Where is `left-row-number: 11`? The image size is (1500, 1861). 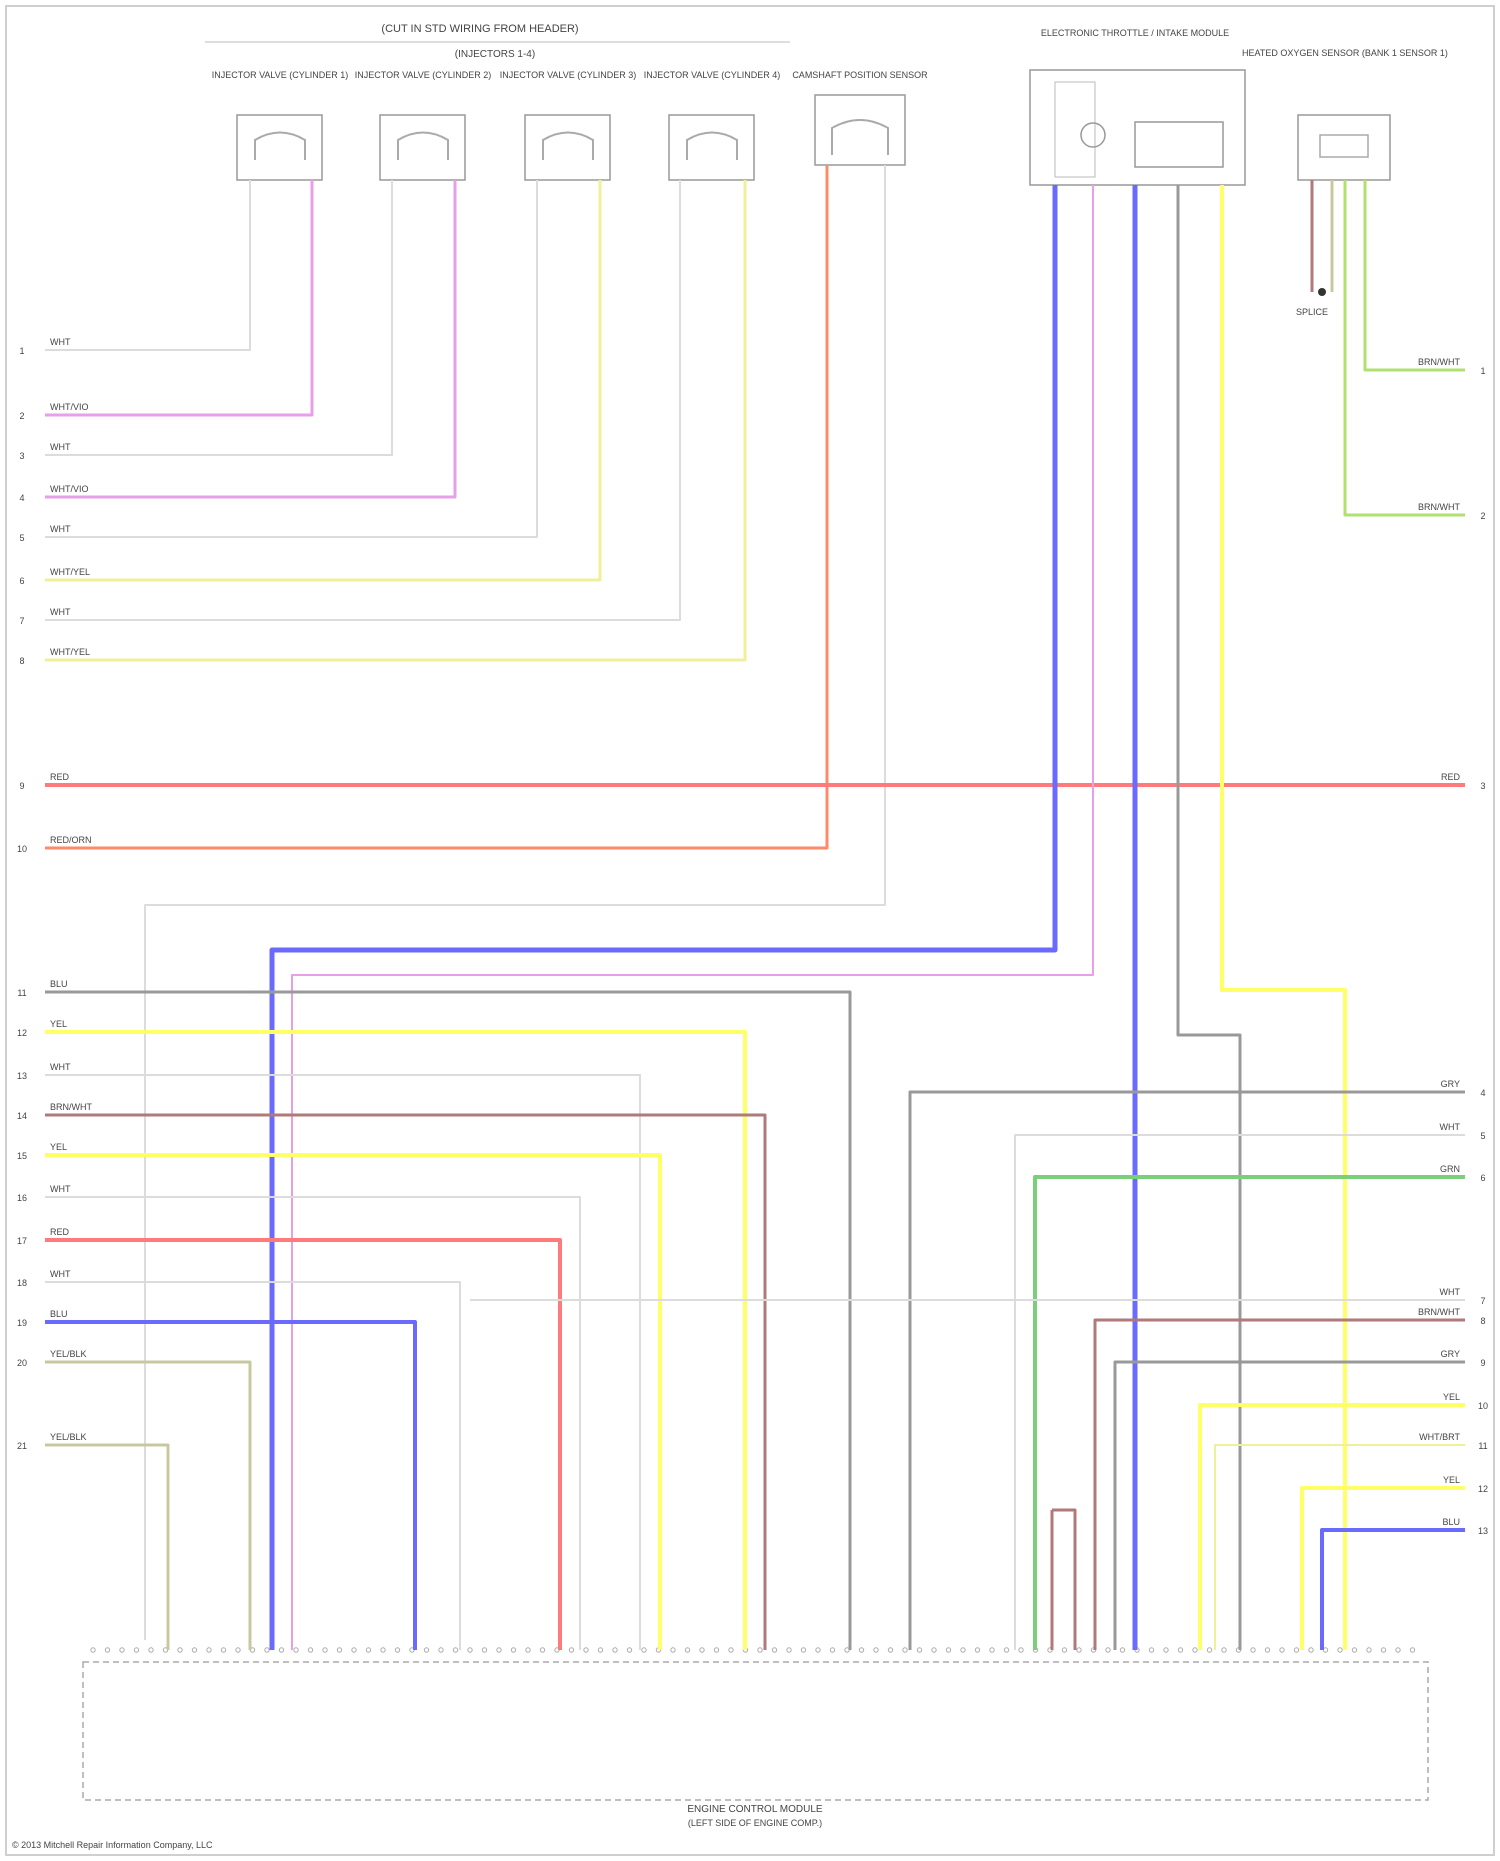 left-row-number: 11 is located at coordinates (21, 993).